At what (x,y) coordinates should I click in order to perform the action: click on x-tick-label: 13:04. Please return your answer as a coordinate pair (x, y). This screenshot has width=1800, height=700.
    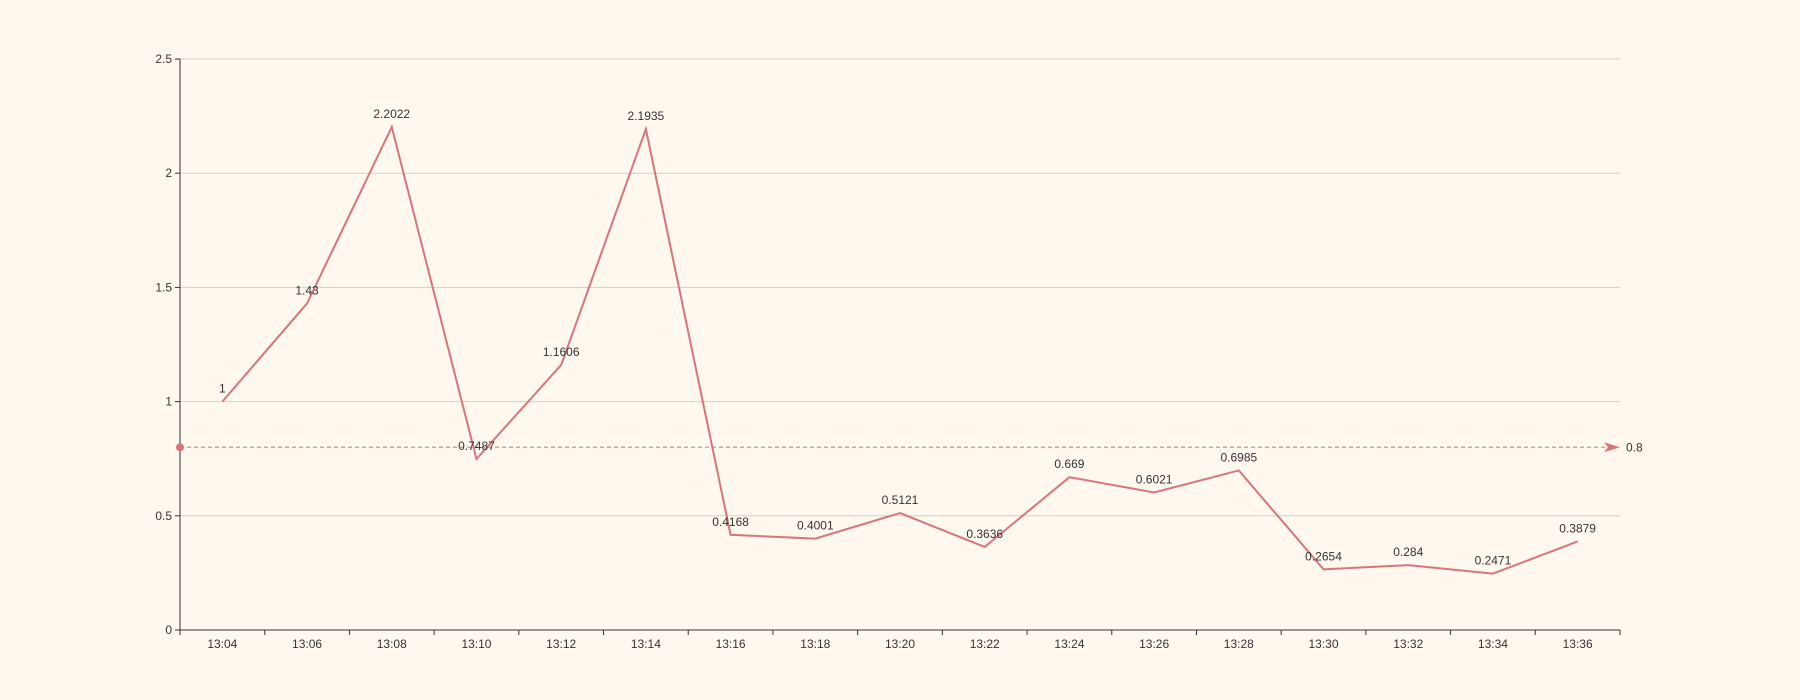
    Looking at the image, I should click on (222, 644).